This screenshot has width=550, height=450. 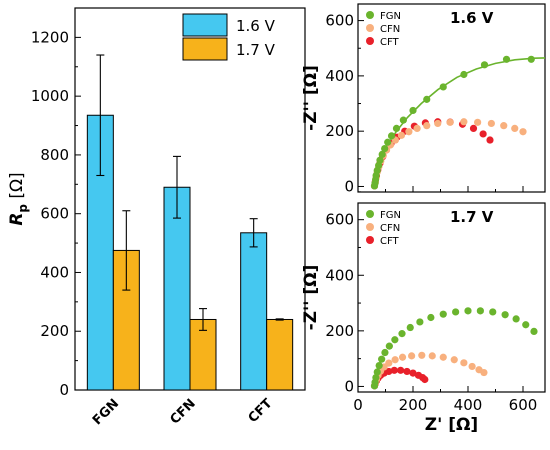 What do you see at coordinates (17, 188) in the screenshot?
I see `y-axis-label-unit: [Ω]` at bounding box center [17, 188].